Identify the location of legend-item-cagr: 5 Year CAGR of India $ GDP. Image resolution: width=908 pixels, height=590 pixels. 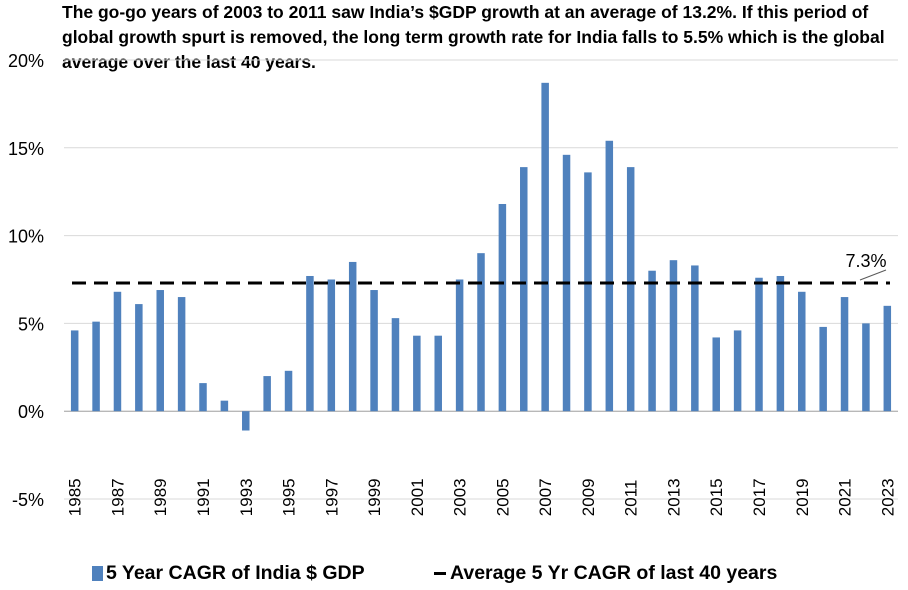
(228, 573).